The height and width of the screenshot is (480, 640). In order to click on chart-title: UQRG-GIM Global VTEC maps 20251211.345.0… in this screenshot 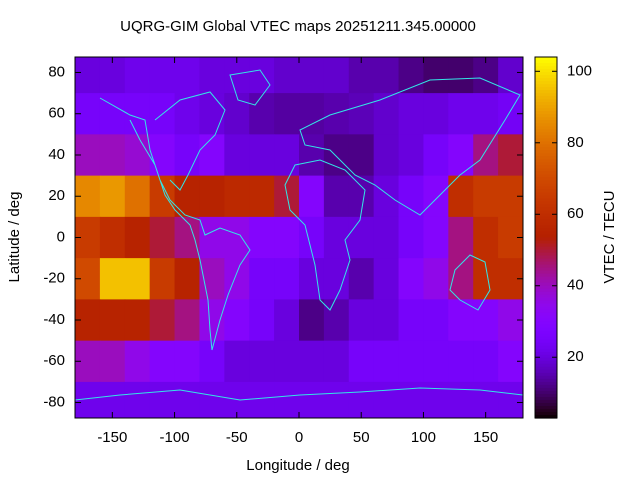, I will do `click(298, 26)`.